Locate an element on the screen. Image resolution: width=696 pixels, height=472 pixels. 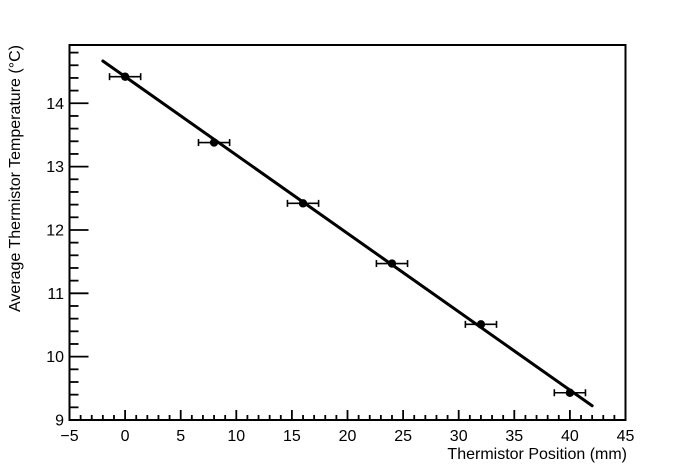
y-axis-title: Average Thermistor Temperature (°C) is located at coordinates (15, 178).